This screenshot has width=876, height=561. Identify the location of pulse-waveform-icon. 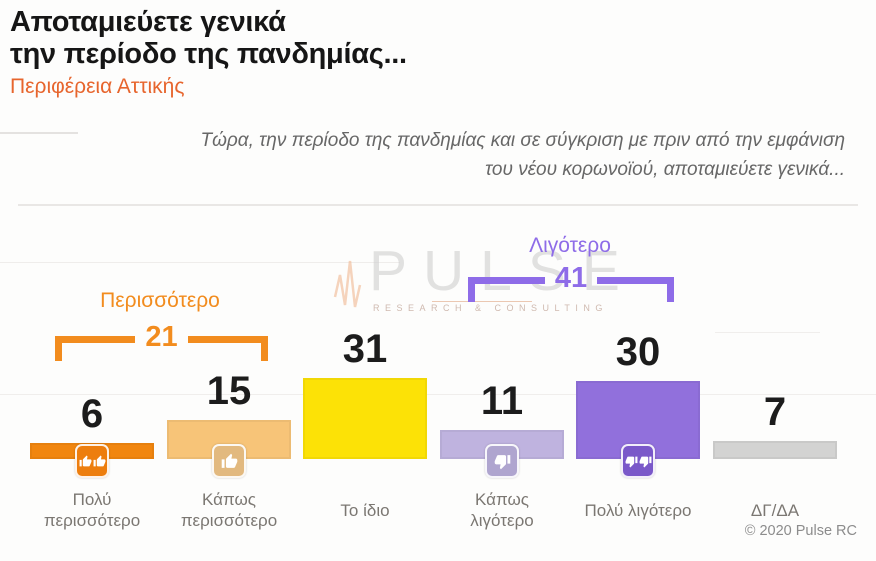
(347, 284).